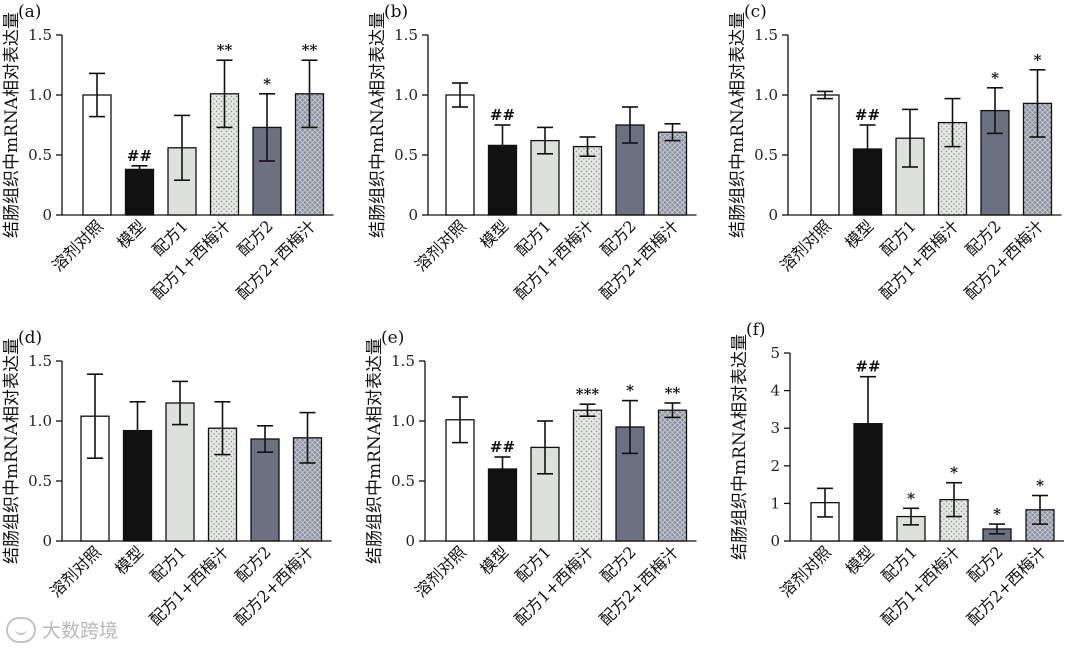  I want to click on panel-label: (a), so click(29, 12).